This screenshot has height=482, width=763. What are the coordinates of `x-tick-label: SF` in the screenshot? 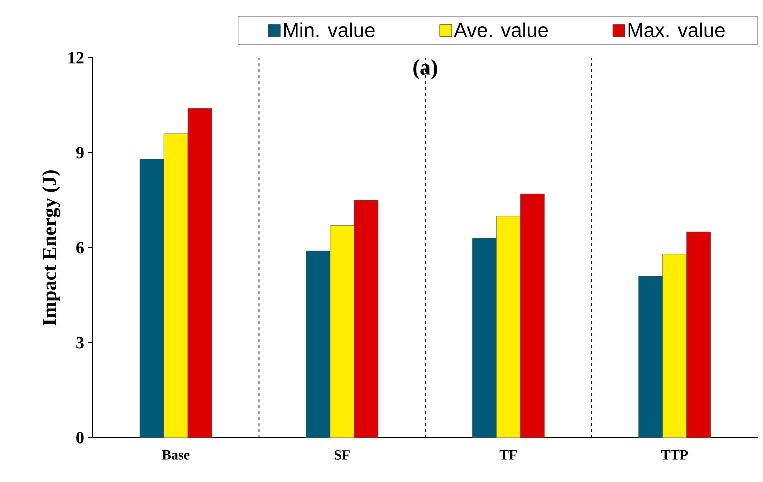 It's located at (342, 455).